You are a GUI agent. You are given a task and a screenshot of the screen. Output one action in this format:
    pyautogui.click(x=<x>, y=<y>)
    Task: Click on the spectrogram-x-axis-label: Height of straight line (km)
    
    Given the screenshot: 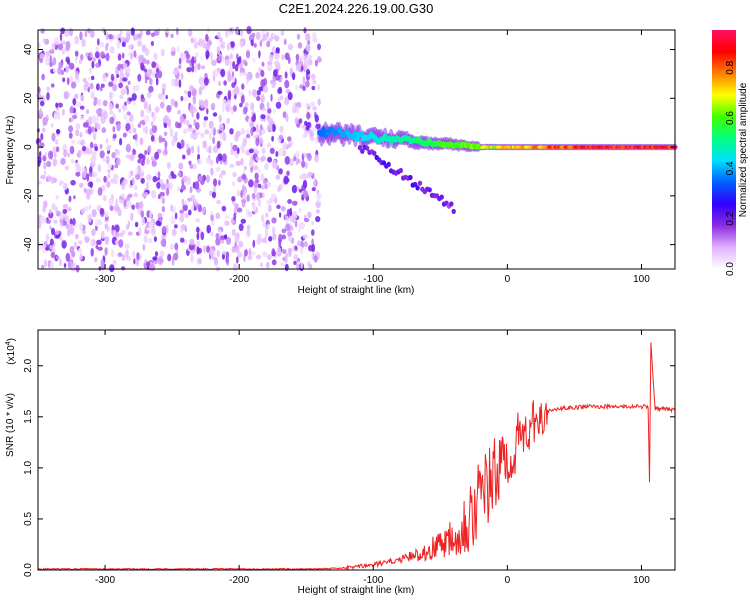 What is the action you would take?
    pyautogui.click(x=356, y=290)
    